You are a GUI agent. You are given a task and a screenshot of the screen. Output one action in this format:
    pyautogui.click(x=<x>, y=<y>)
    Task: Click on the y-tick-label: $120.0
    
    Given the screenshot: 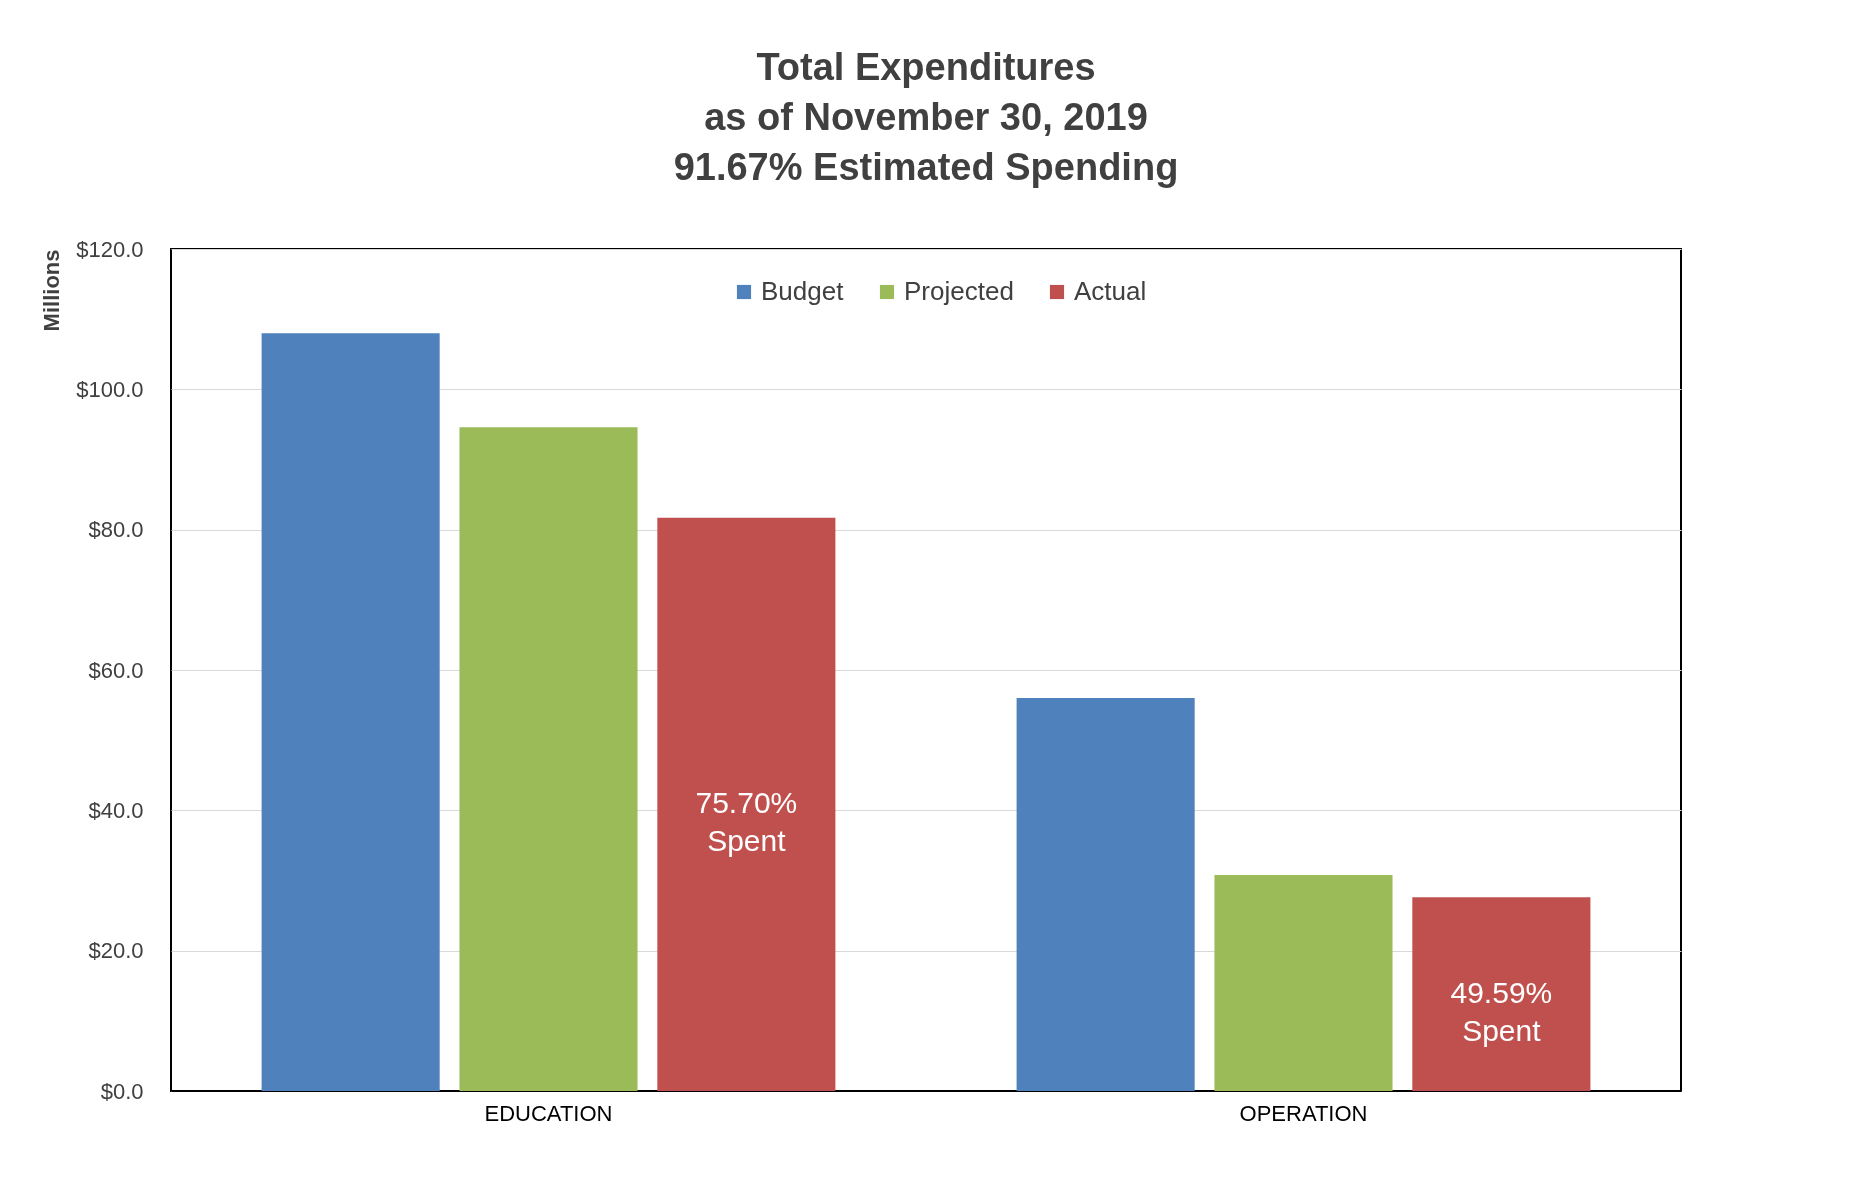 What is the action you would take?
    pyautogui.click(x=110, y=249)
    